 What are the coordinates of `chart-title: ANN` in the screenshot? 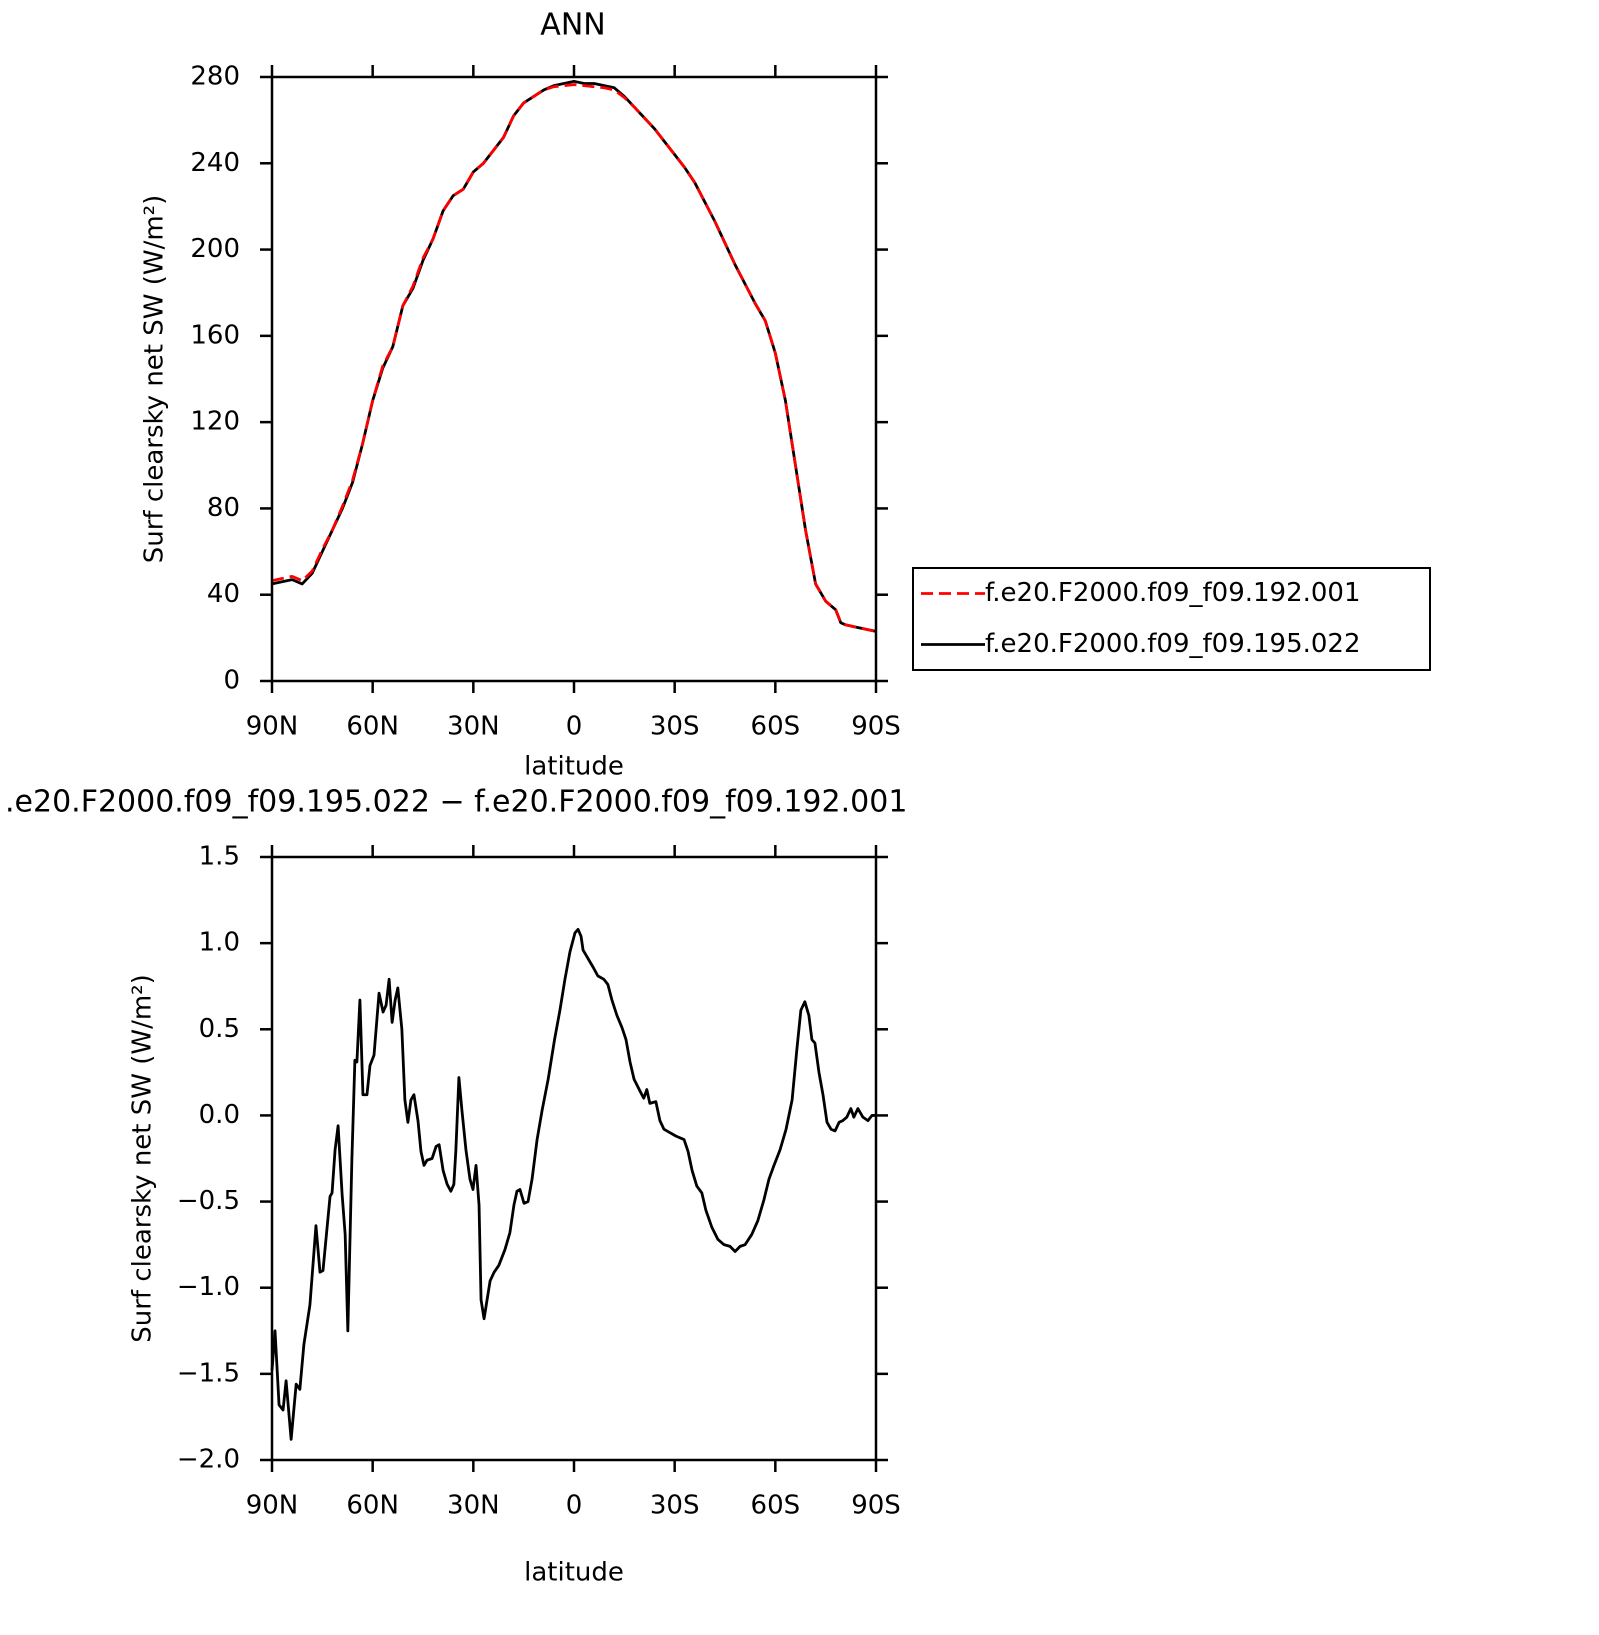 It's located at (572, 25).